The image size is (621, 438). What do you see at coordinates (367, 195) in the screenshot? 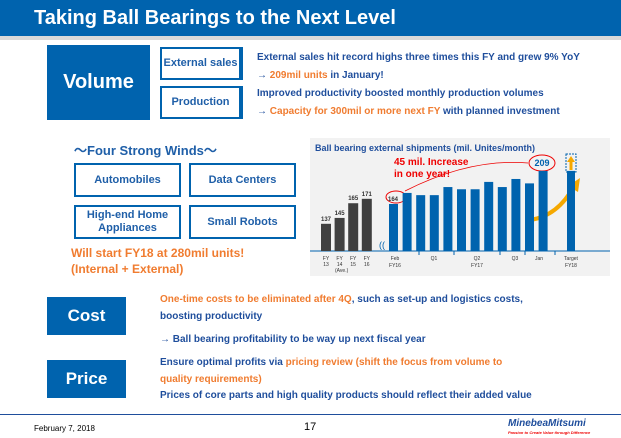
I see `data-label: 171` at bounding box center [367, 195].